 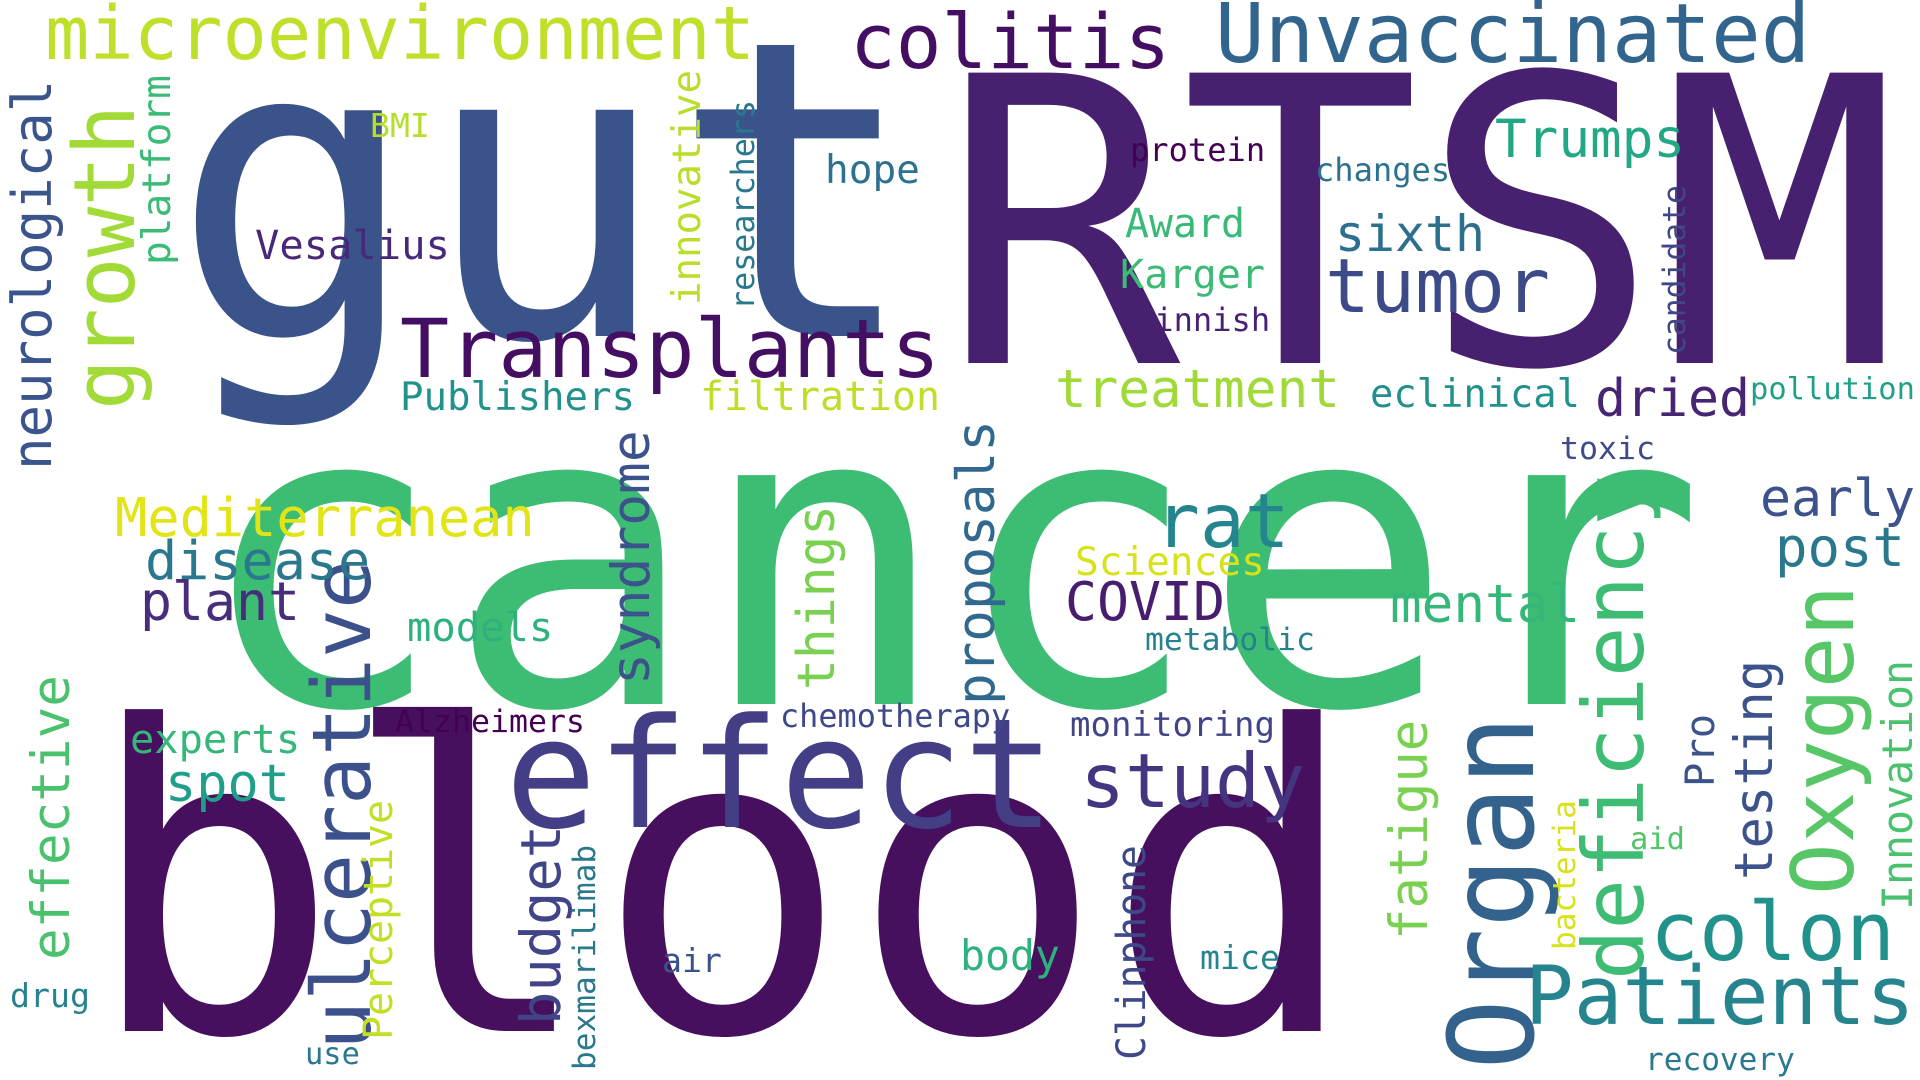 What do you see at coordinates (1720, 1059) in the screenshot?
I see `word-recovery: recovery` at bounding box center [1720, 1059].